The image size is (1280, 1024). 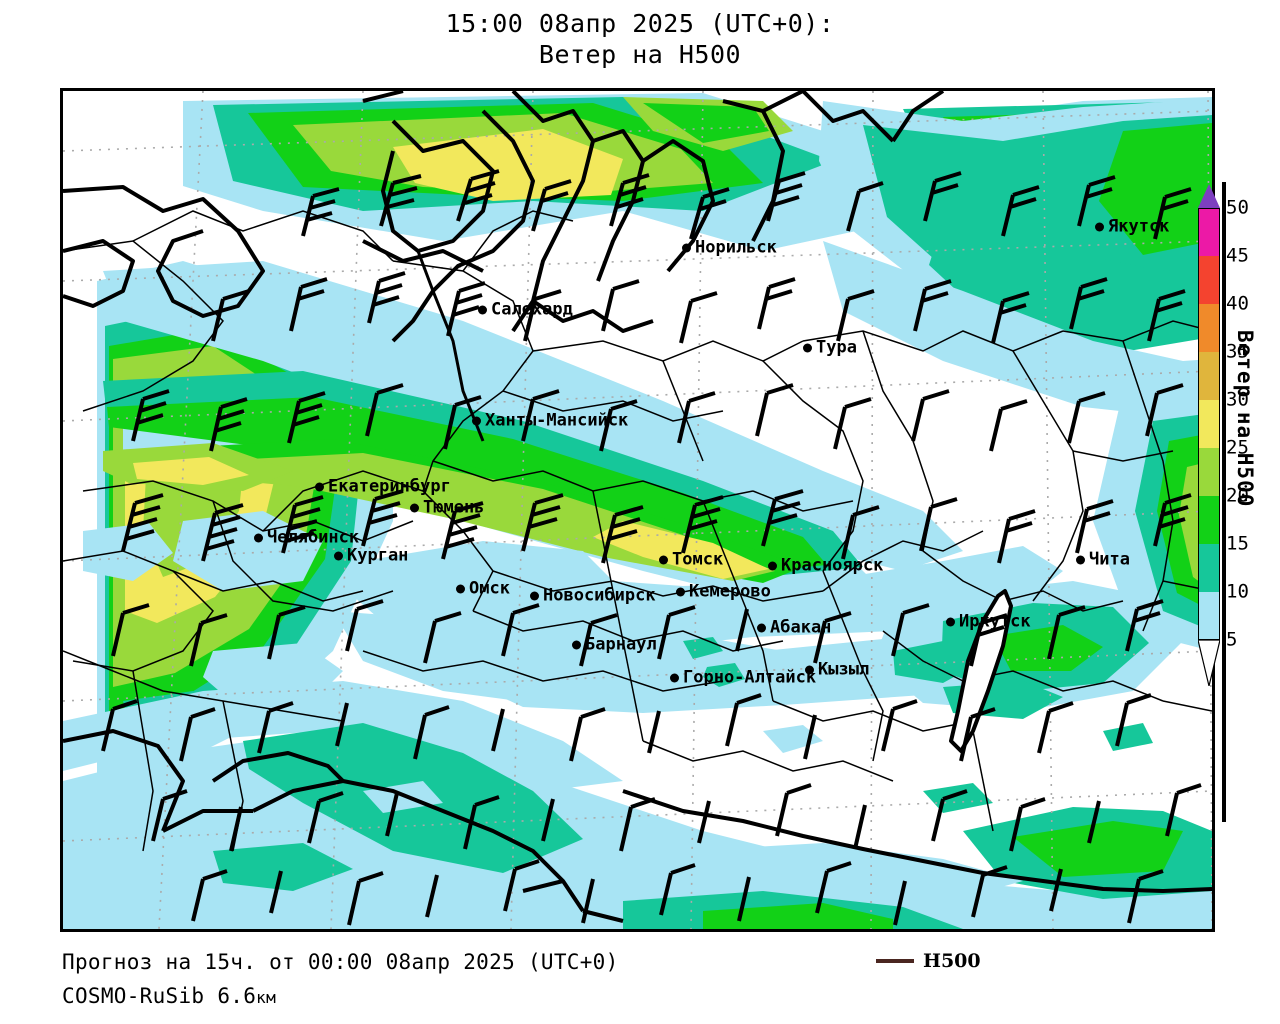 I want to click on city-label: Норильск, so click(x=736, y=247).